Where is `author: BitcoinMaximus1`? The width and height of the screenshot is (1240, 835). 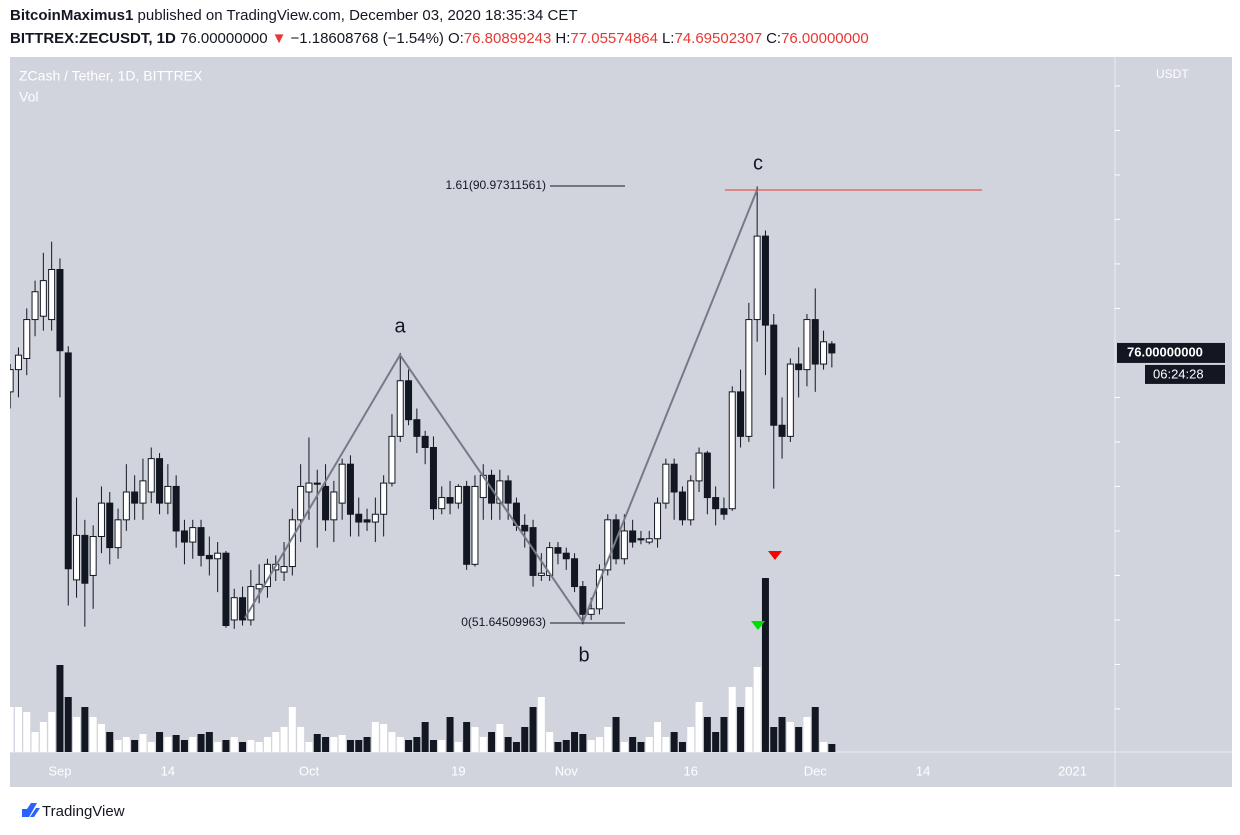
author: BitcoinMaximus1 is located at coordinates (72, 15).